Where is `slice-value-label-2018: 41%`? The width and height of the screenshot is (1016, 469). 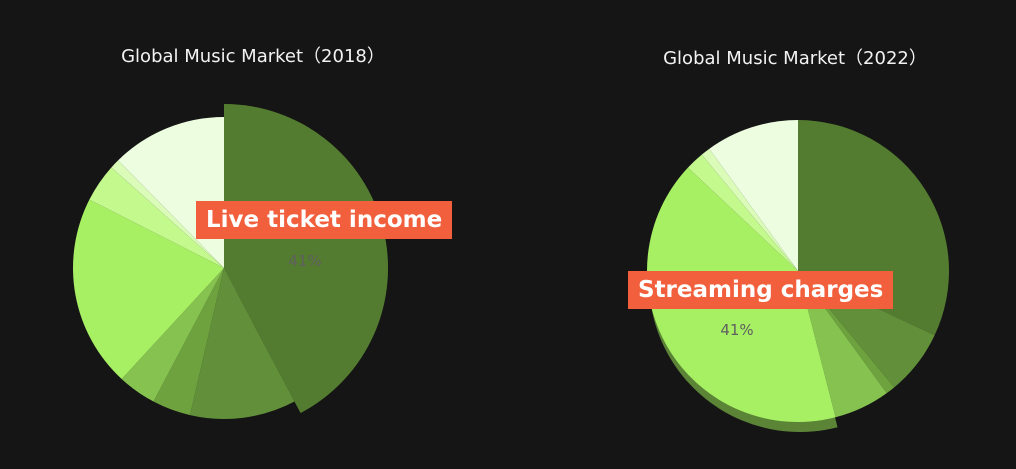 slice-value-label-2018: 41% is located at coordinates (304, 261).